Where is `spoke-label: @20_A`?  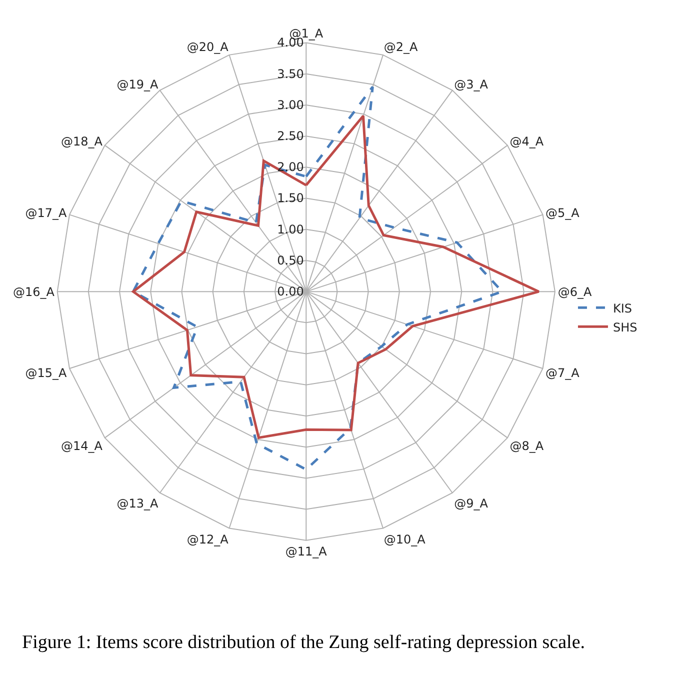 spoke-label: @20_A is located at coordinates (208, 47).